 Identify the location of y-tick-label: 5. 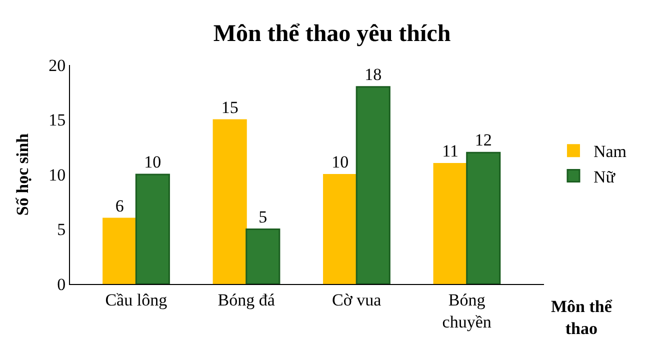
(61, 230).